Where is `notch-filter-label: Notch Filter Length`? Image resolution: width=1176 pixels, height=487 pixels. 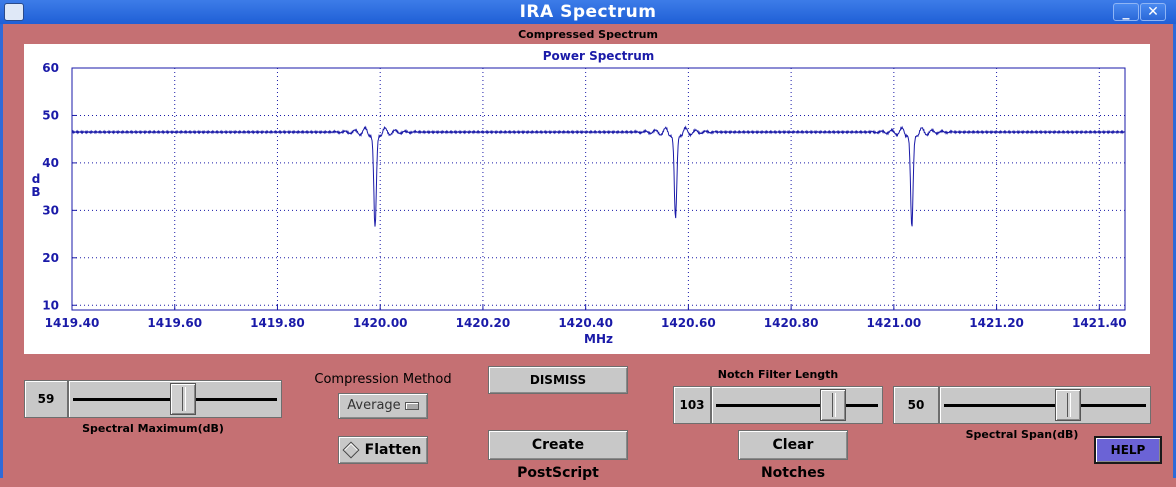 notch-filter-label: Notch Filter Length is located at coordinates (778, 374).